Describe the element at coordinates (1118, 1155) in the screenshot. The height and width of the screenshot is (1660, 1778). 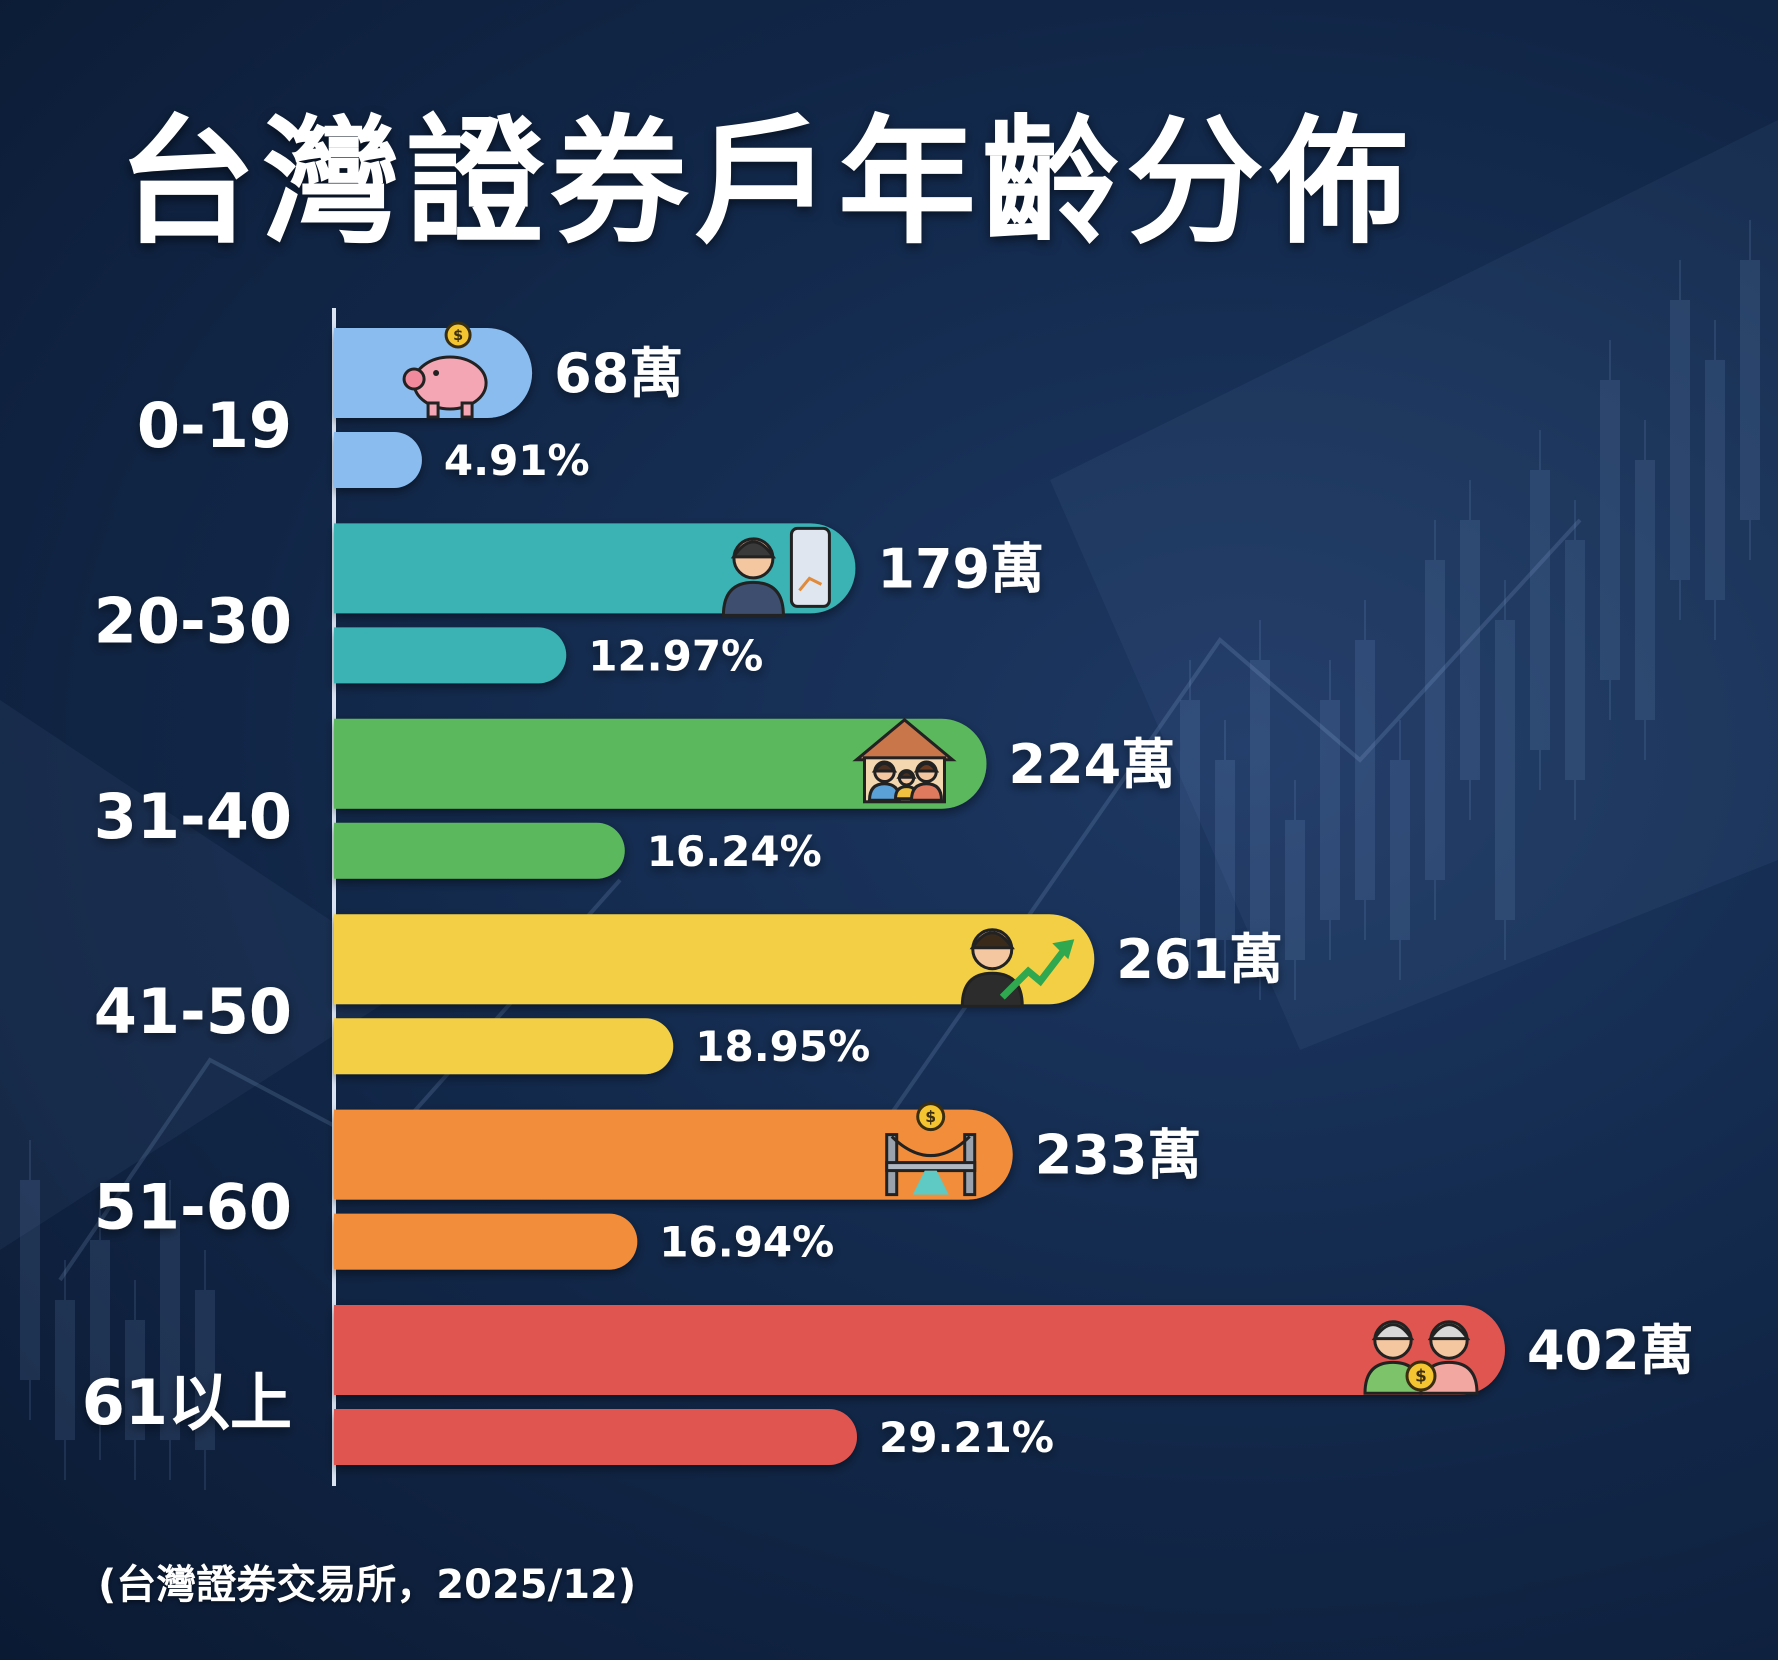
I see `bar-count-label: 233萬` at that location.